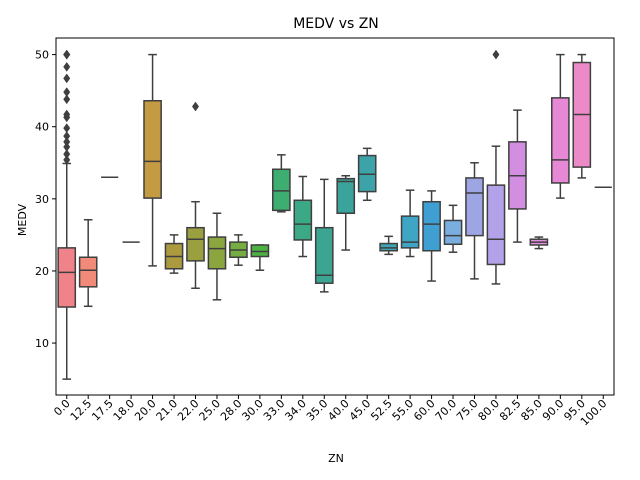 The image size is (640, 480). What do you see at coordinates (174, 254) in the screenshot?
I see `box-21.0` at bounding box center [174, 254].